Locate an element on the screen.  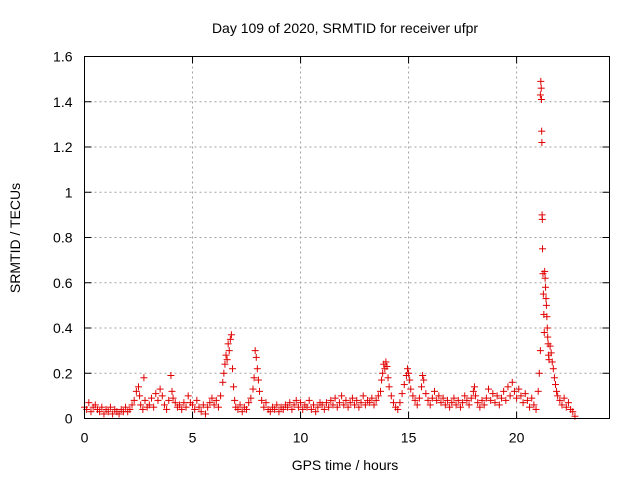
y-tick-label: 0 is located at coordinates (69, 419).